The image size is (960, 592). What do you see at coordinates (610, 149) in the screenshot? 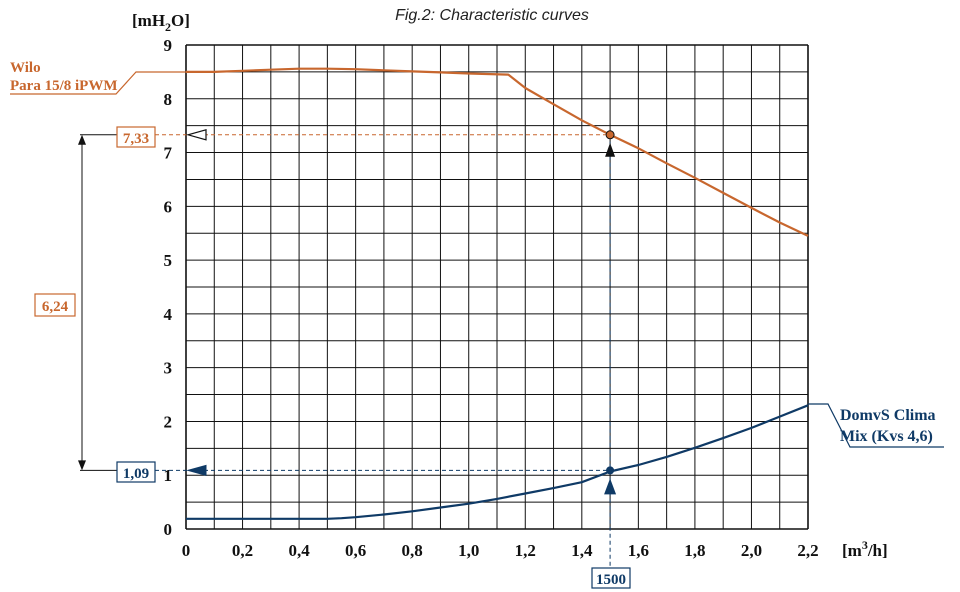
I see `upper-point-arrow` at bounding box center [610, 149].